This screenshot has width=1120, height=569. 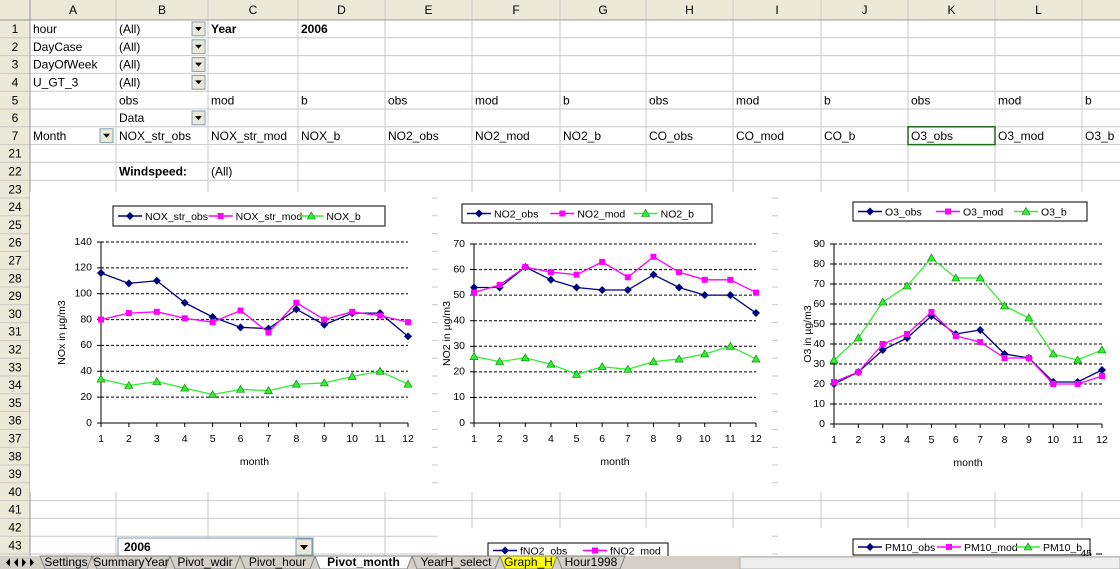 I want to click on x-tick-label: 12, so click(x=1102, y=440).